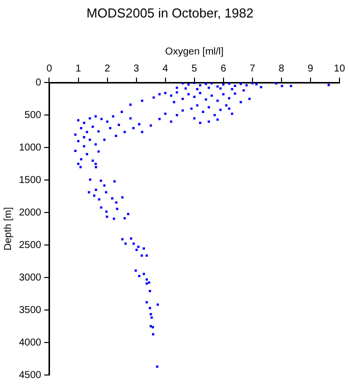 The height and width of the screenshot is (384, 348). I want to click on chart-title: MODS2005 in October, 1982, so click(170, 12).